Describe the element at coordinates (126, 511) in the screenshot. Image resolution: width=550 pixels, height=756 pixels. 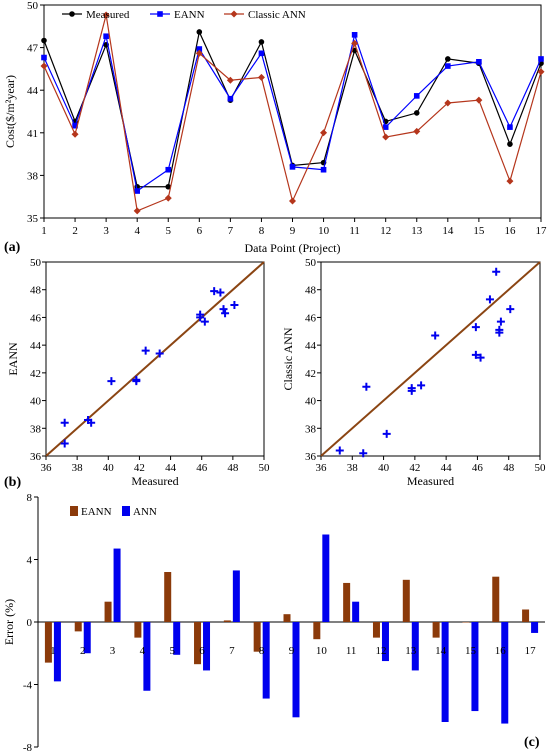
I see `legend-swatch` at that location.